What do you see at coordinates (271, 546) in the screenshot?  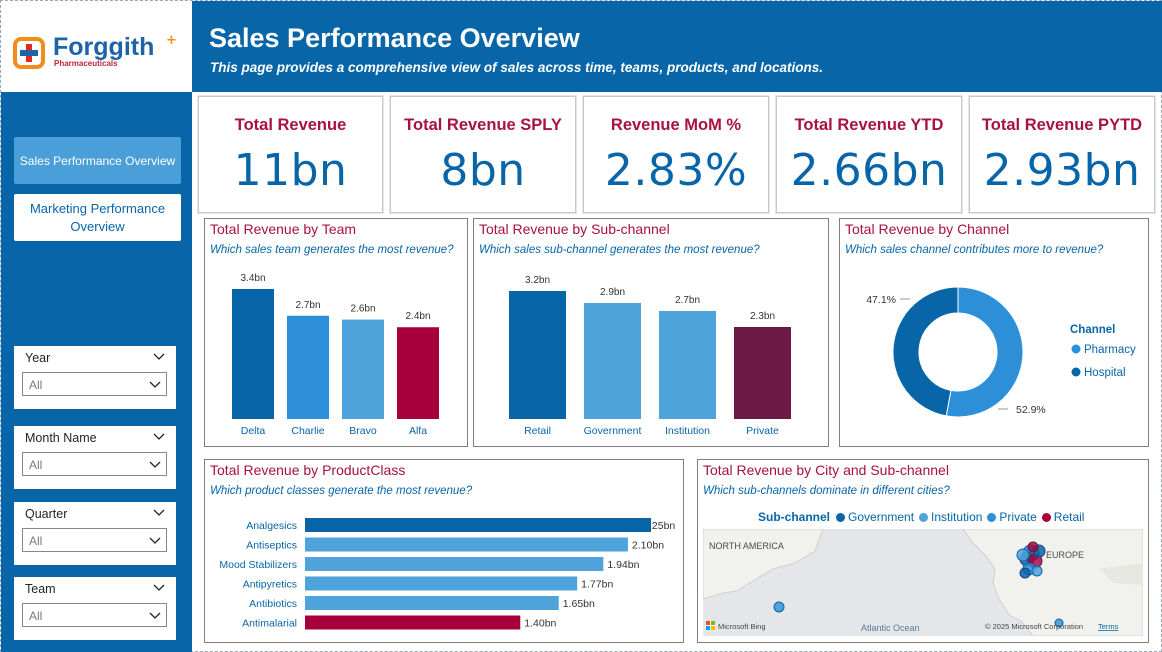 I see `category-label: Antiseptics` at bounding box center [271, 546].